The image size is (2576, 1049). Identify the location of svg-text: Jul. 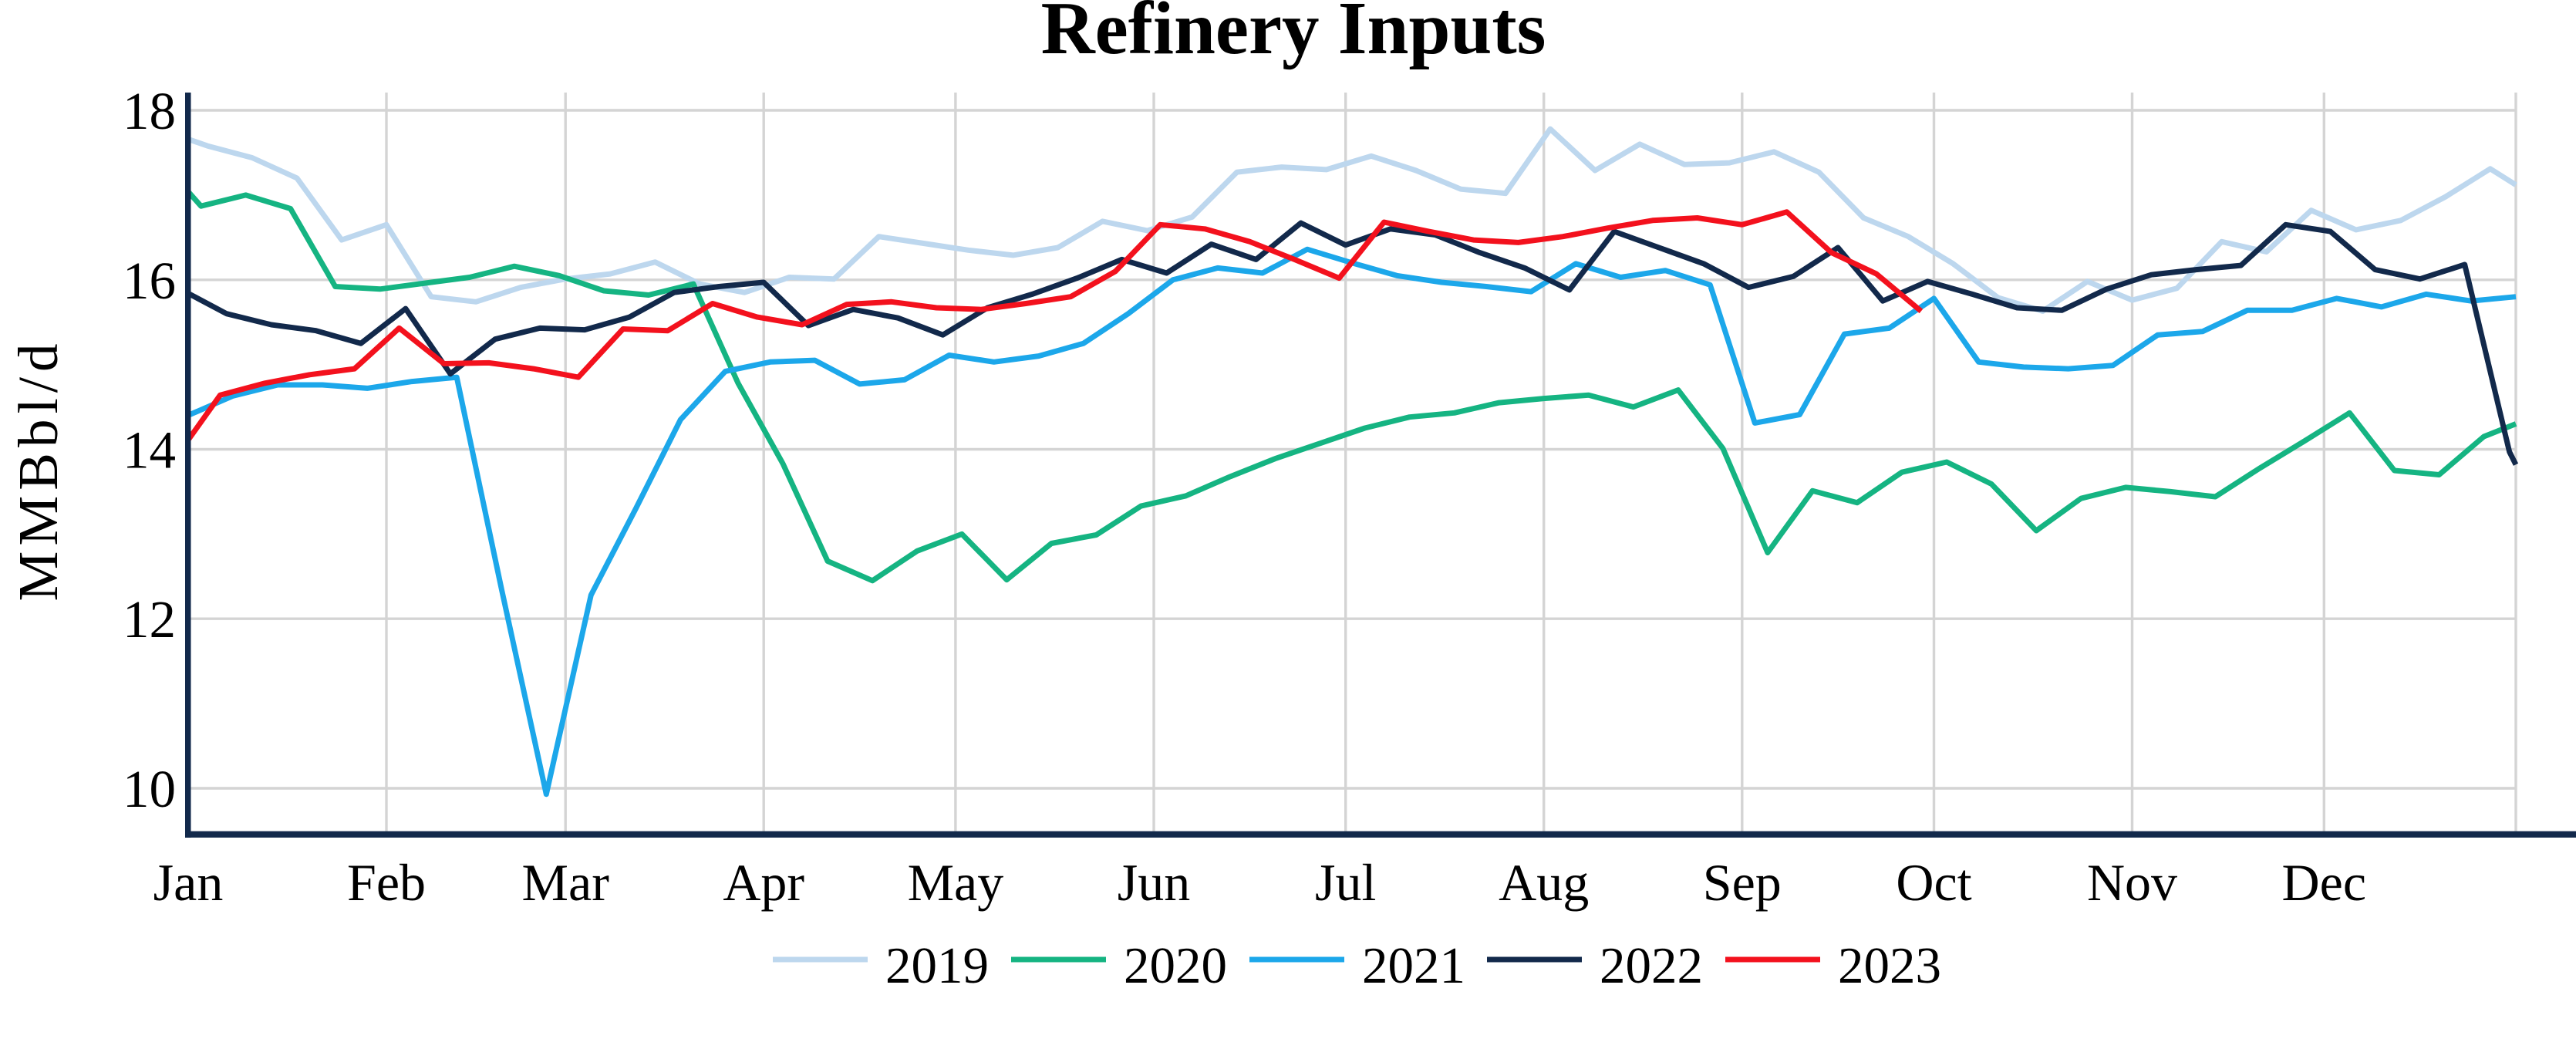
(1345, 882).